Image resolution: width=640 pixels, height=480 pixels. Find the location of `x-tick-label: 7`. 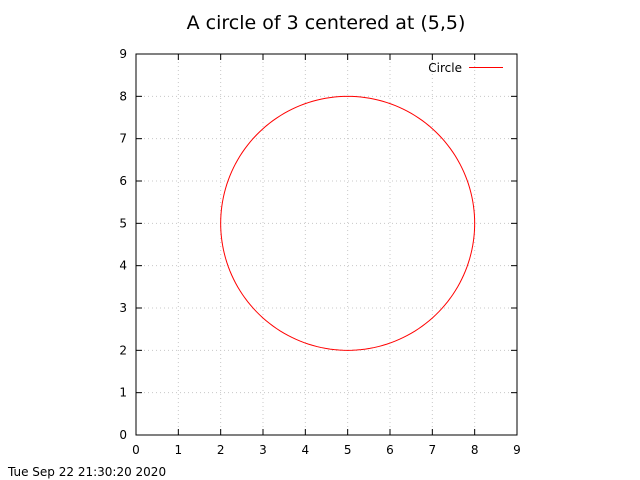

x-tick-label: 7 is located at coordinates (433, 450).